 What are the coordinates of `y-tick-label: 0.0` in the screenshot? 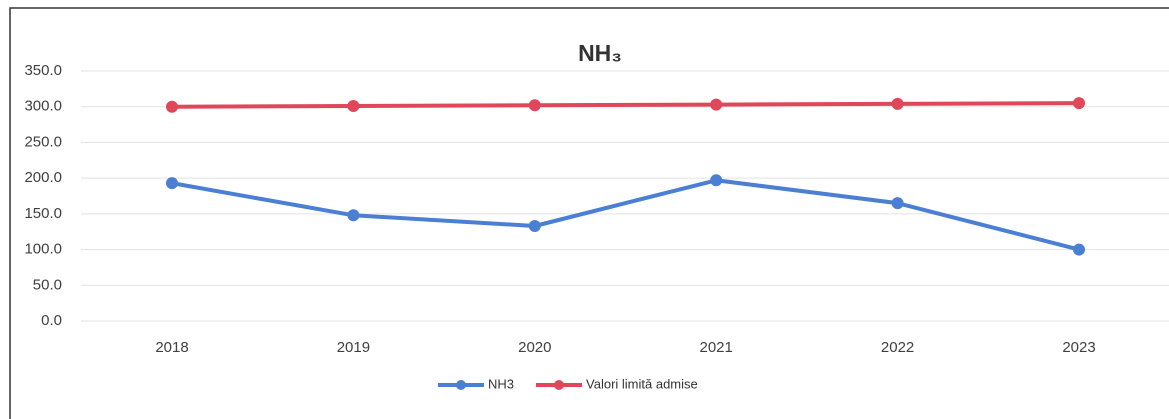 It's located at (51, 320).